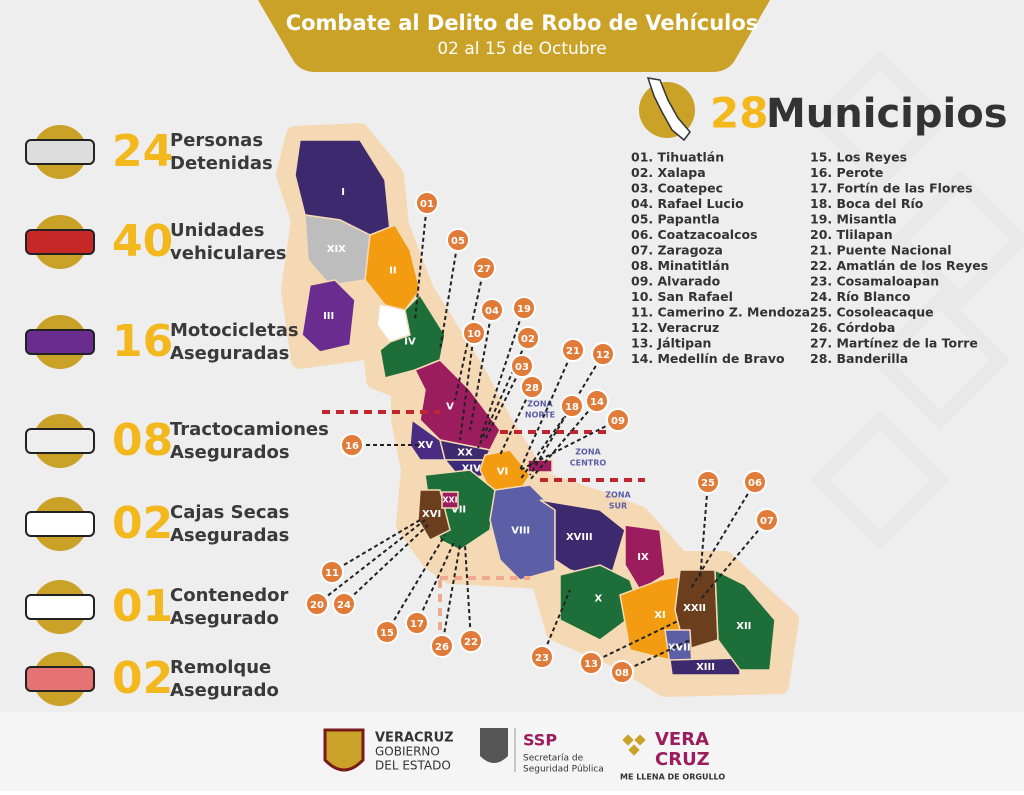 The height and width of the screenshot is (795, 1024). I want to click on region-label: XVIII, so click(579, 537).